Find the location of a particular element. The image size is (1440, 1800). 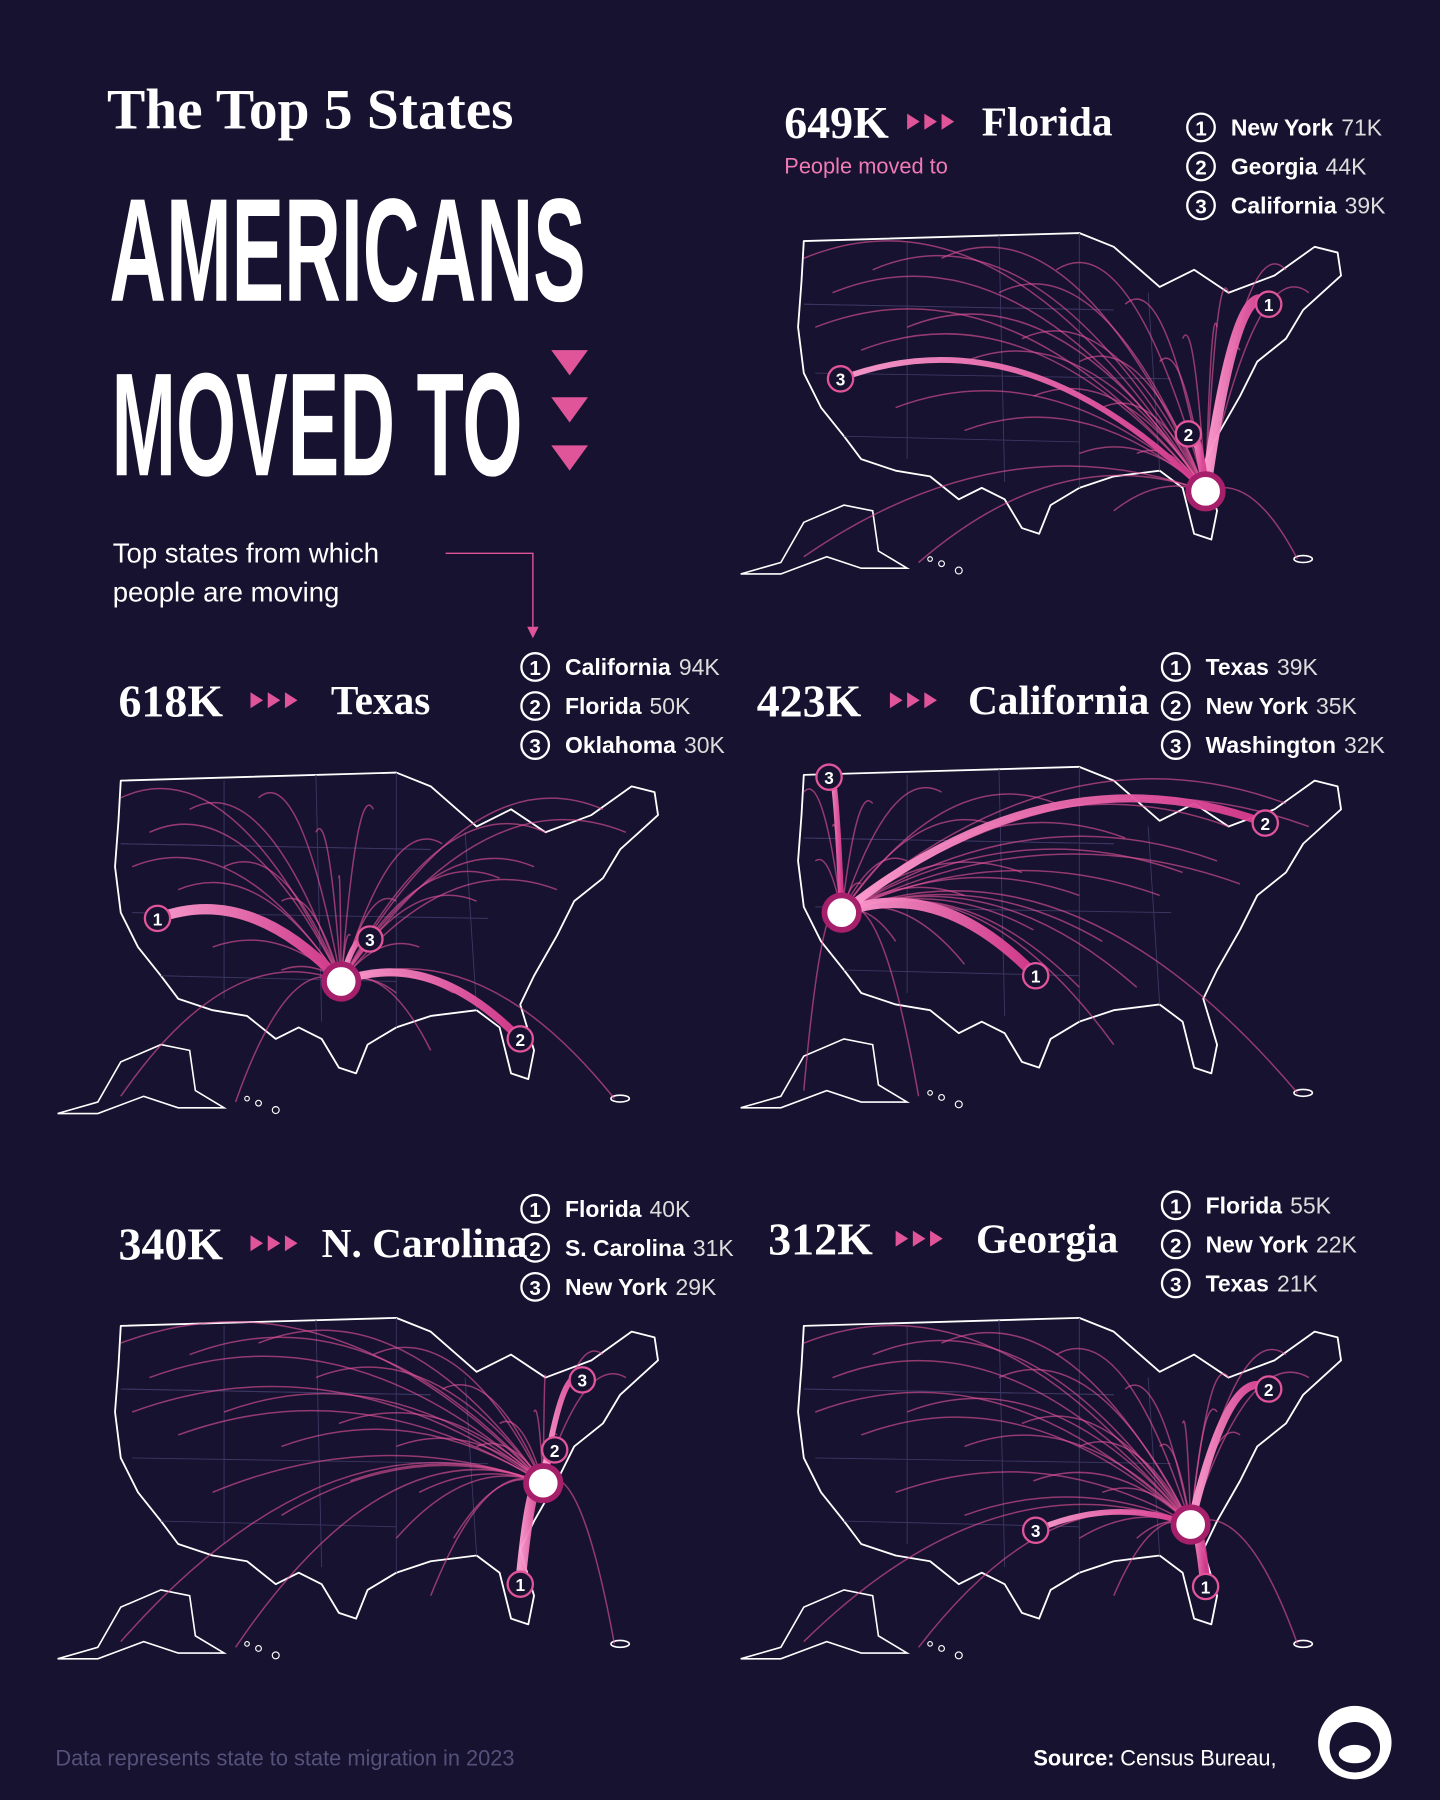

source-value: 32K is located at coordinates (1365, 745).